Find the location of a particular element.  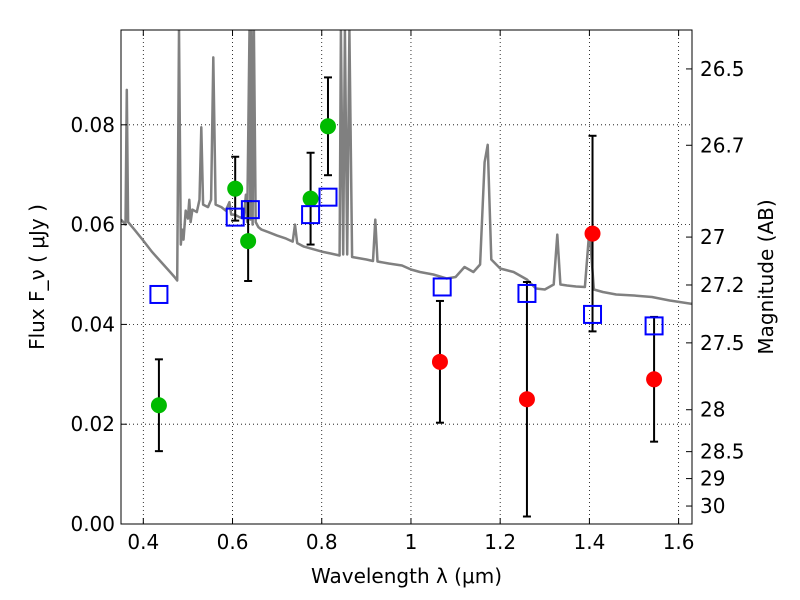

right-tick-label: 26.5 is located at coordinates (722, 69).